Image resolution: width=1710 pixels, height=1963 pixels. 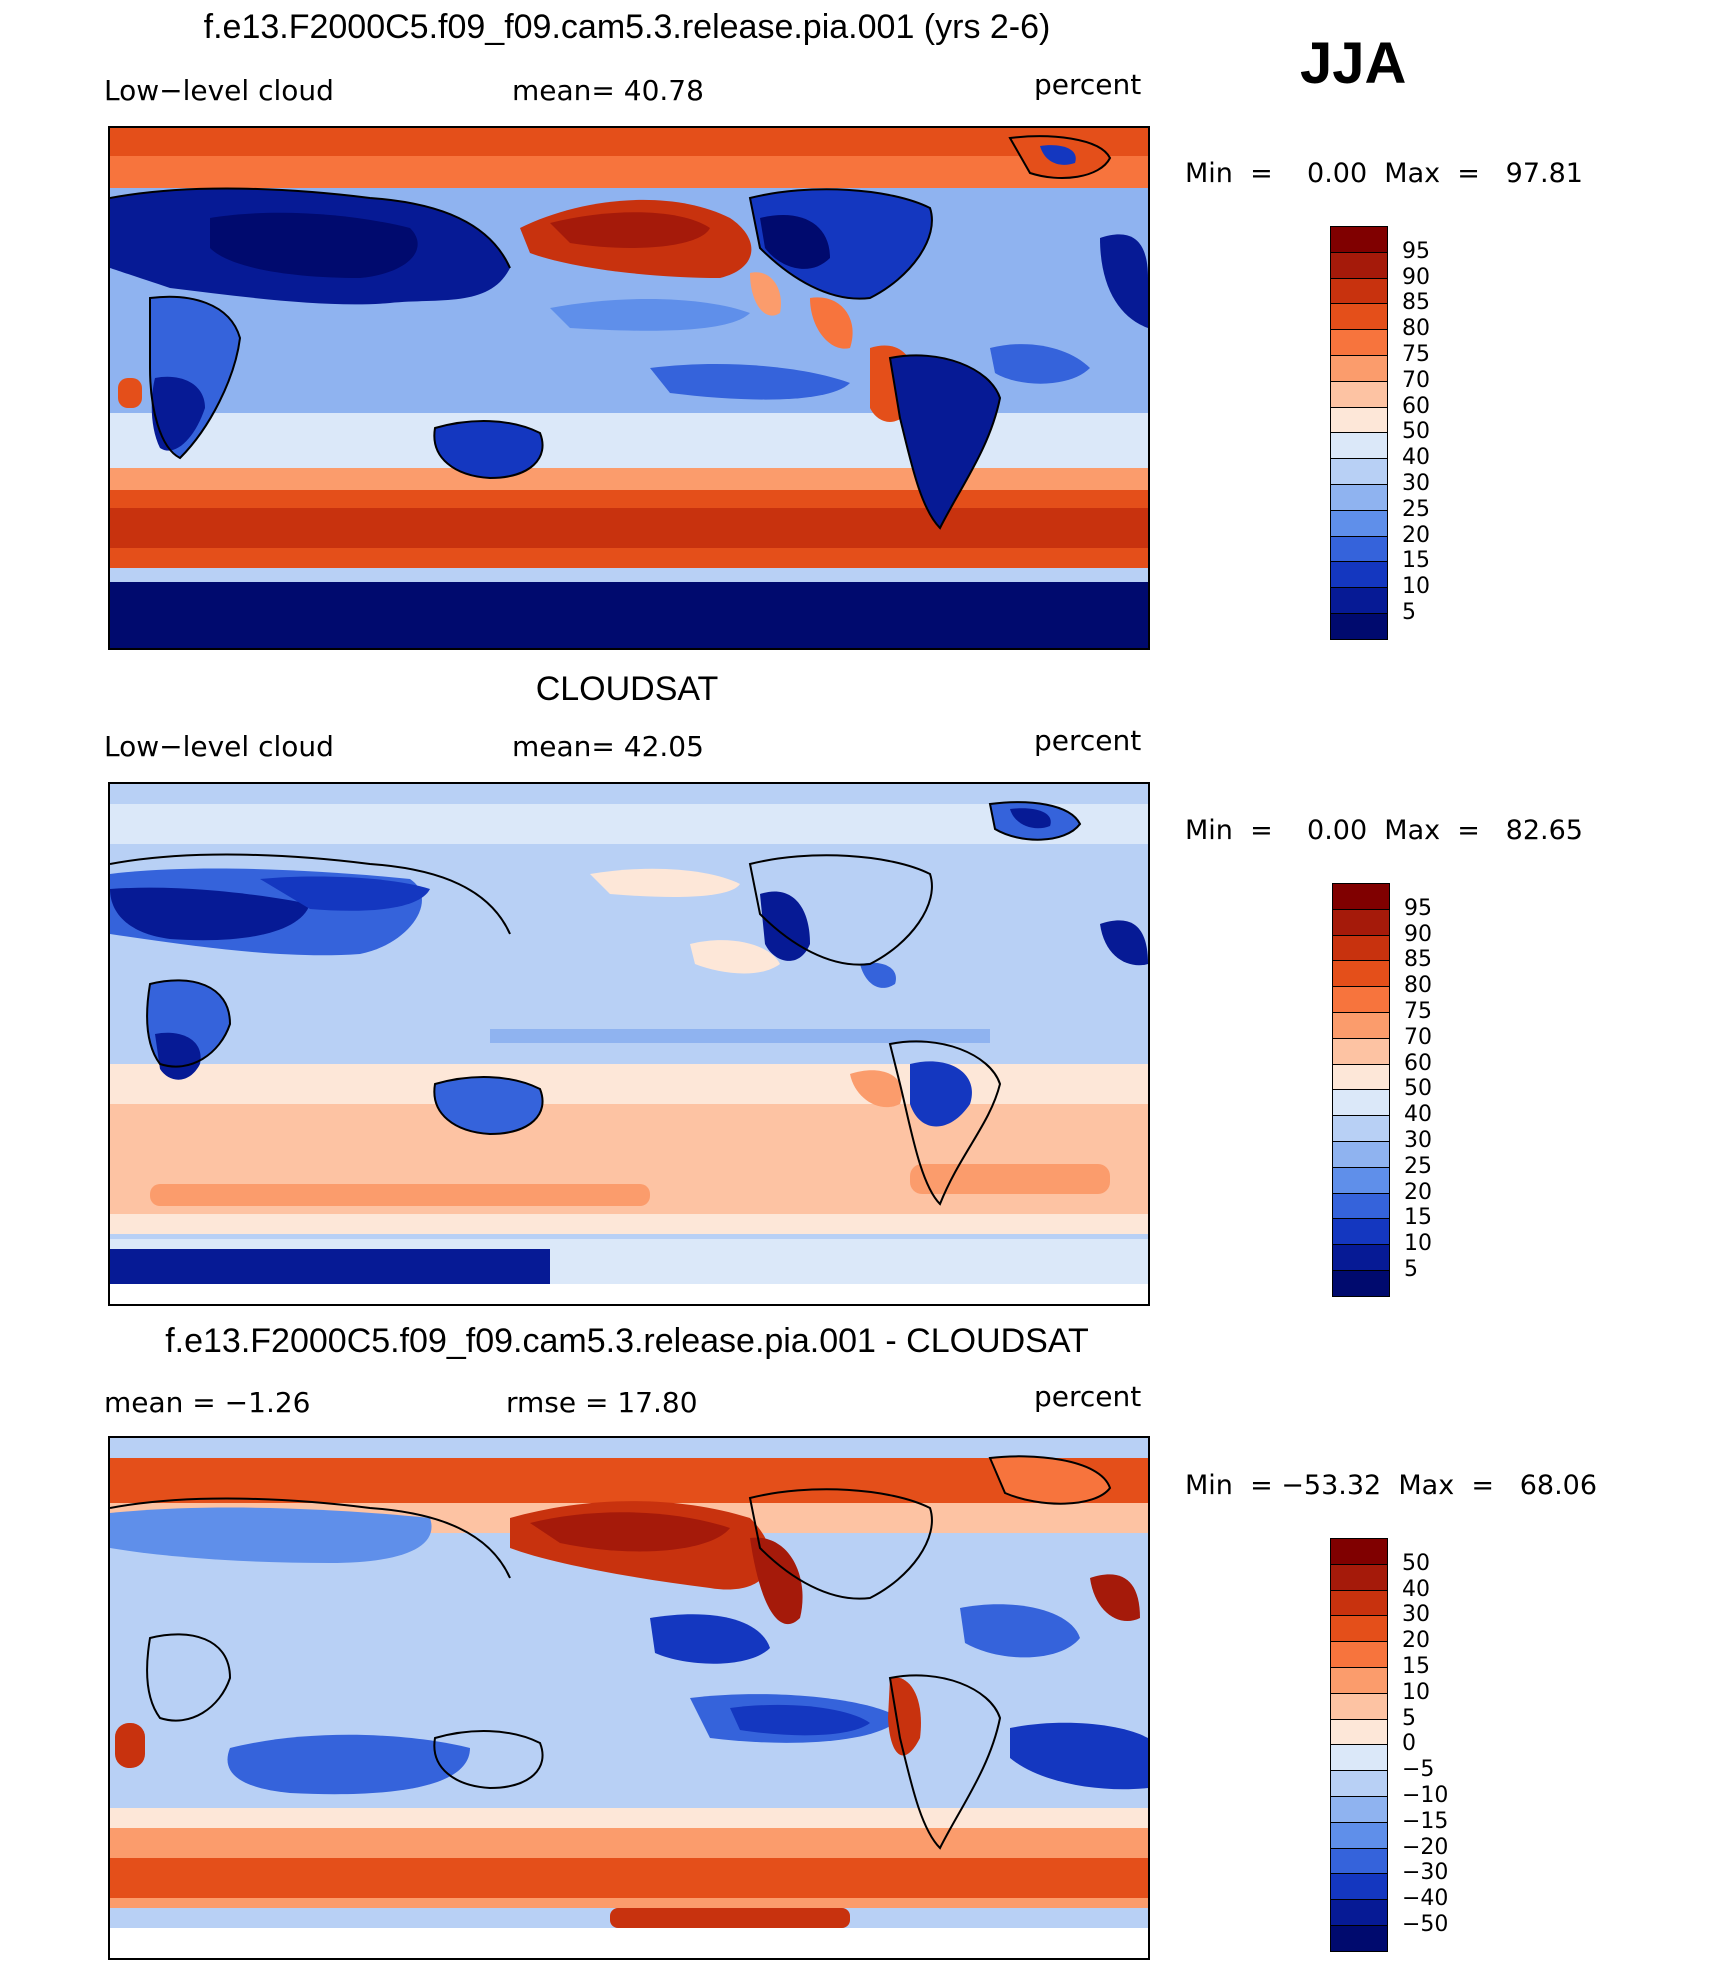 I want to click on panel-obs-left-label: Low−level cloud, so click(x=219, y=746).